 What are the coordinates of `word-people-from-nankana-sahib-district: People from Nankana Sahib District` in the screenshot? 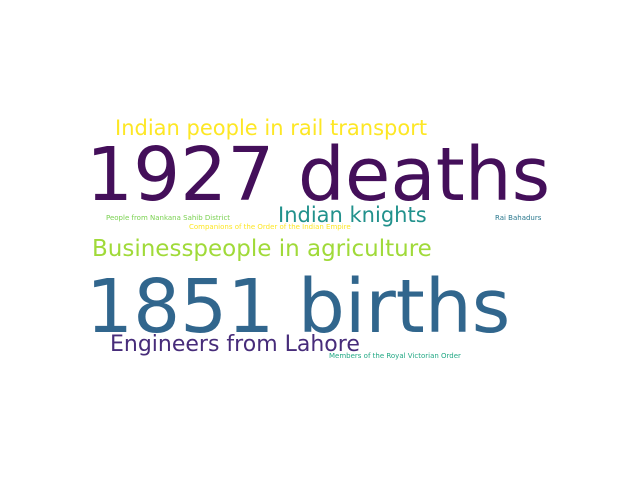 It's located at (168, 218).